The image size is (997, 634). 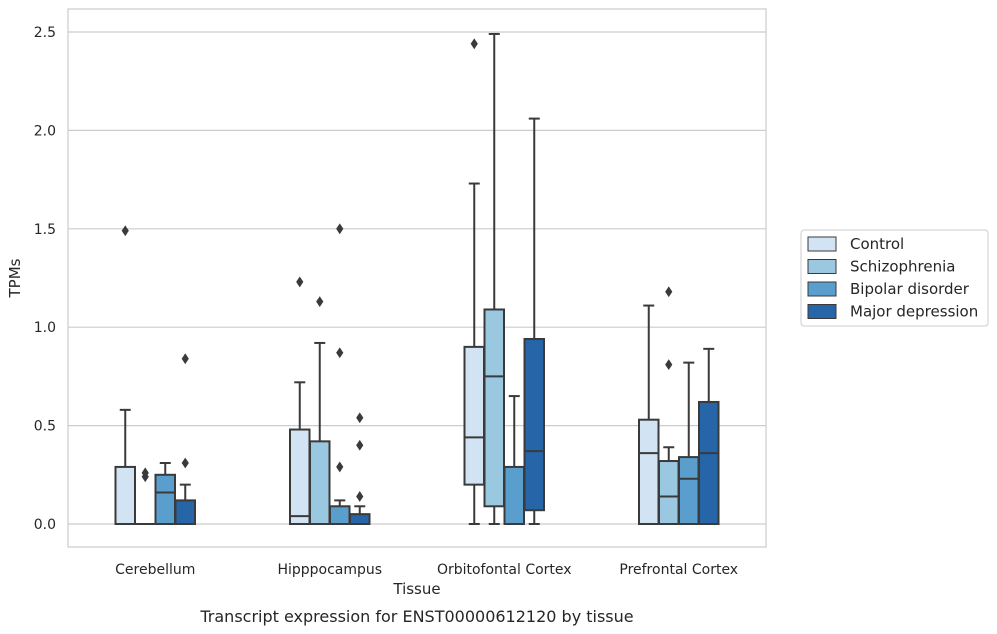 What do you see at coordinates (910, 289) in the screenshot?
I see `legend-label: Bipolar disorder` at bounding box center [910, 289].